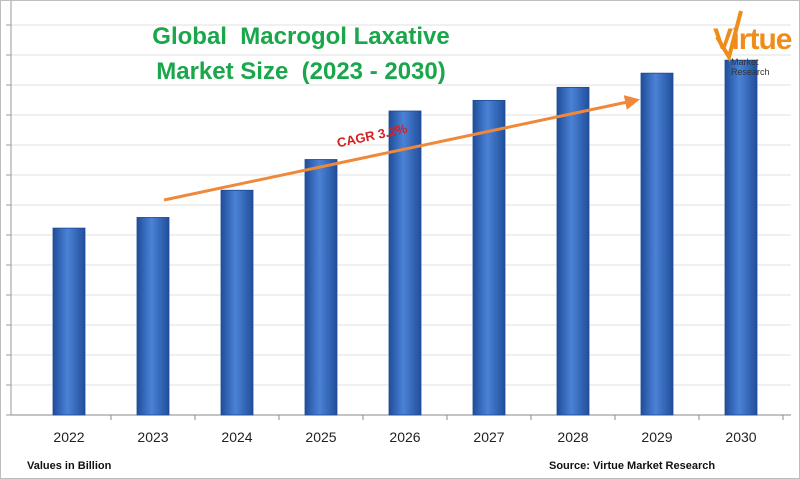 The width and height of the screenshot is (800, 479). What do you see at coordinates (301, 36) in the screenshot?
I see `chart-title-line1: Global Macrogol Laxative` at bounding box center [301, 36].